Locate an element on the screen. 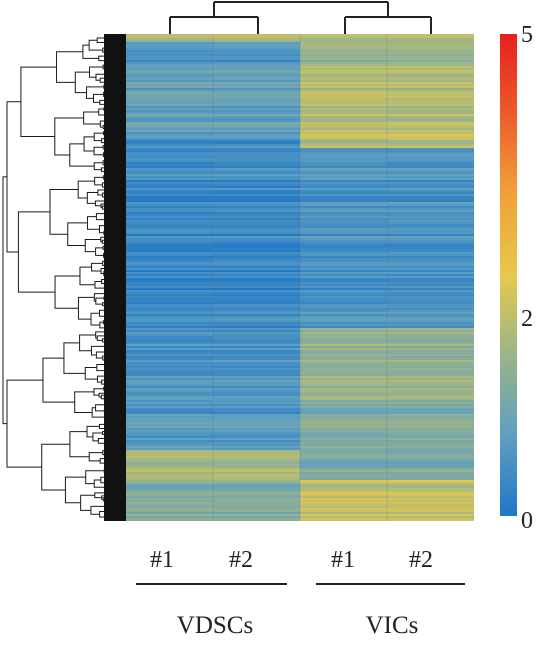 The height and width of the screenshot is (645, 543). column-label-vdscs-2: #2 is located at coordinates (241, 560).